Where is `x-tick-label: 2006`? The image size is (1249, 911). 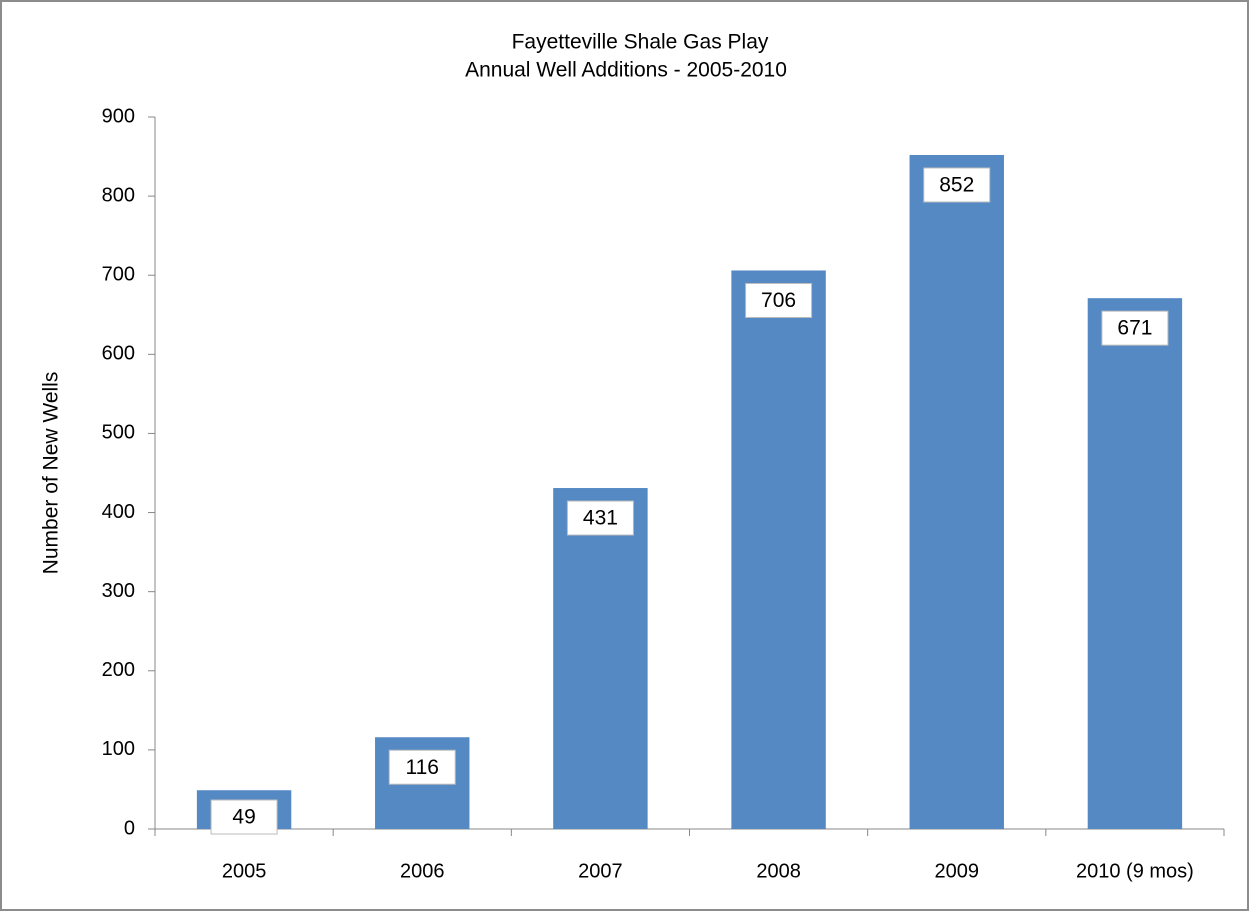
x-tick-label: 2006 is located at coordinates (422, 871).